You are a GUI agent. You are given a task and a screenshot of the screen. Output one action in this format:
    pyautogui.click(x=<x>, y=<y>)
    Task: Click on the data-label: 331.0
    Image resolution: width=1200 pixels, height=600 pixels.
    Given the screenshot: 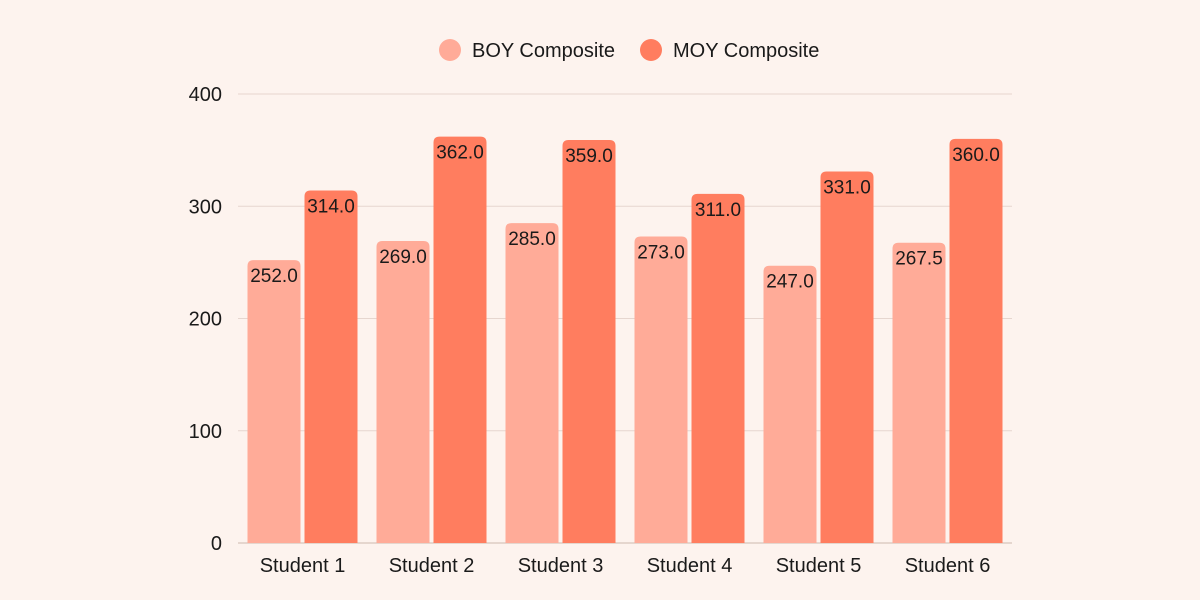 What is the action you would take?
    pyautogui.click(x=847, y=187)
    